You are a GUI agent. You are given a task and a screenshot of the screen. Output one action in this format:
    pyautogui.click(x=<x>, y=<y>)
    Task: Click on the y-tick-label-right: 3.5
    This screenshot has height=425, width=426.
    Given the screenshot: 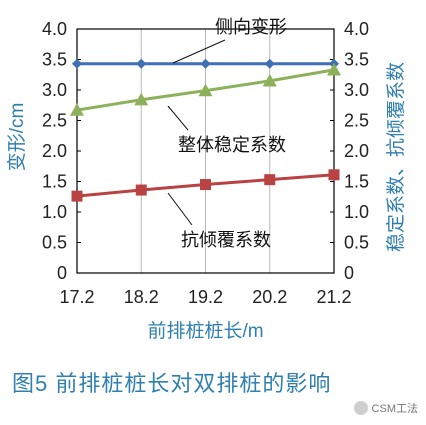 What is the action you would take?
    pyautogui.click(x=356, y=60)
    